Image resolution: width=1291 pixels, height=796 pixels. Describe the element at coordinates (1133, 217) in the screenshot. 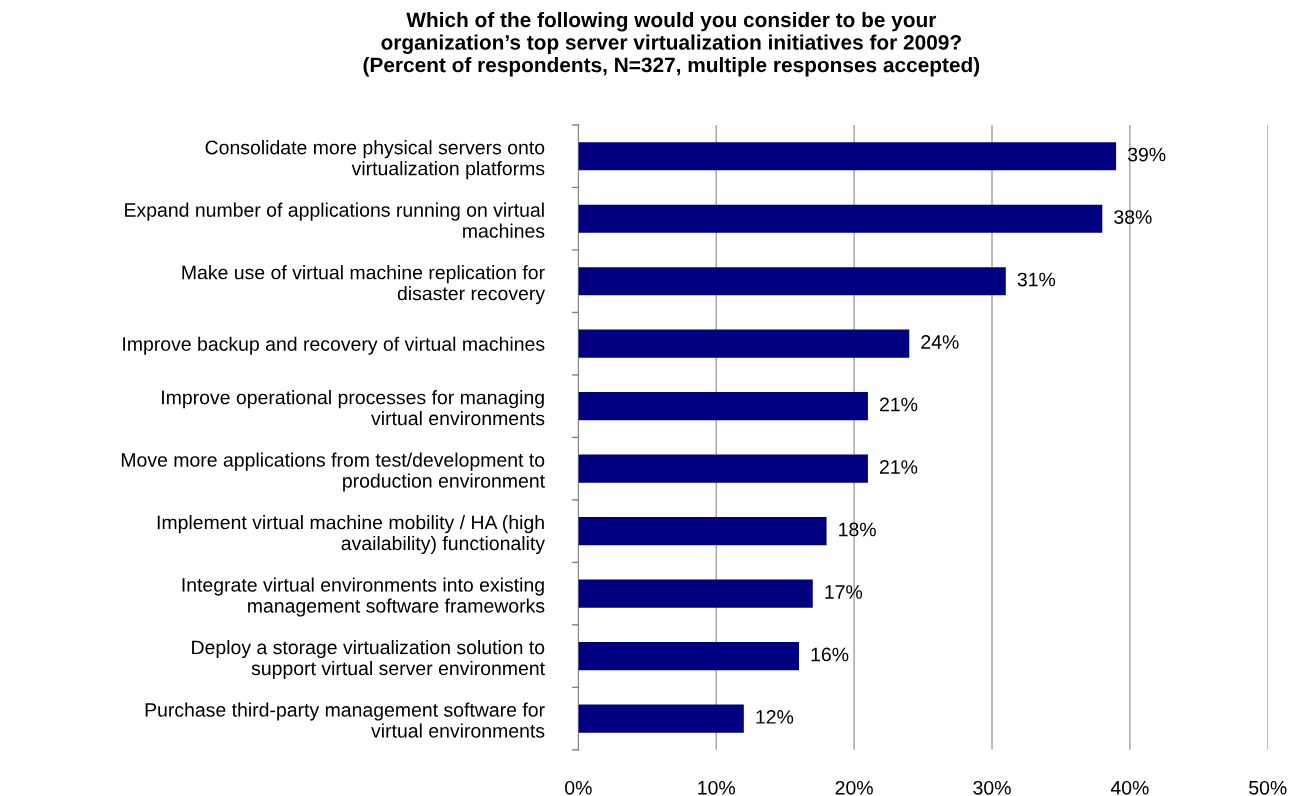

I see `data-label: 38%` at that location.